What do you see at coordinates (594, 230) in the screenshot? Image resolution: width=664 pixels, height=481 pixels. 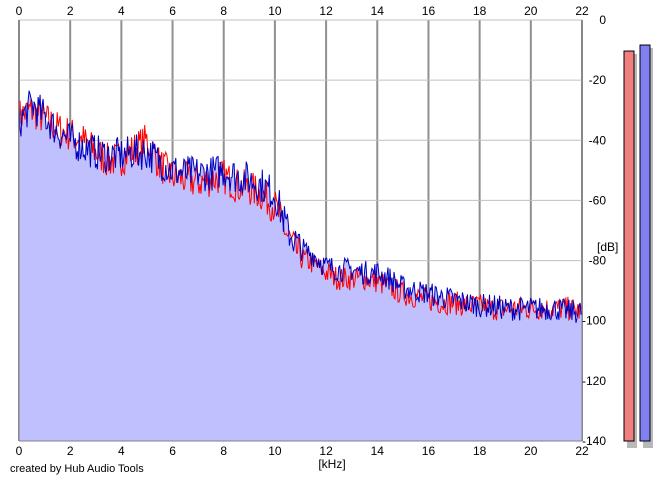 I see `y-tick-labels: 0 -20 -40 -60 -80 -100 -120 -140` at bounding box center [594, 230].